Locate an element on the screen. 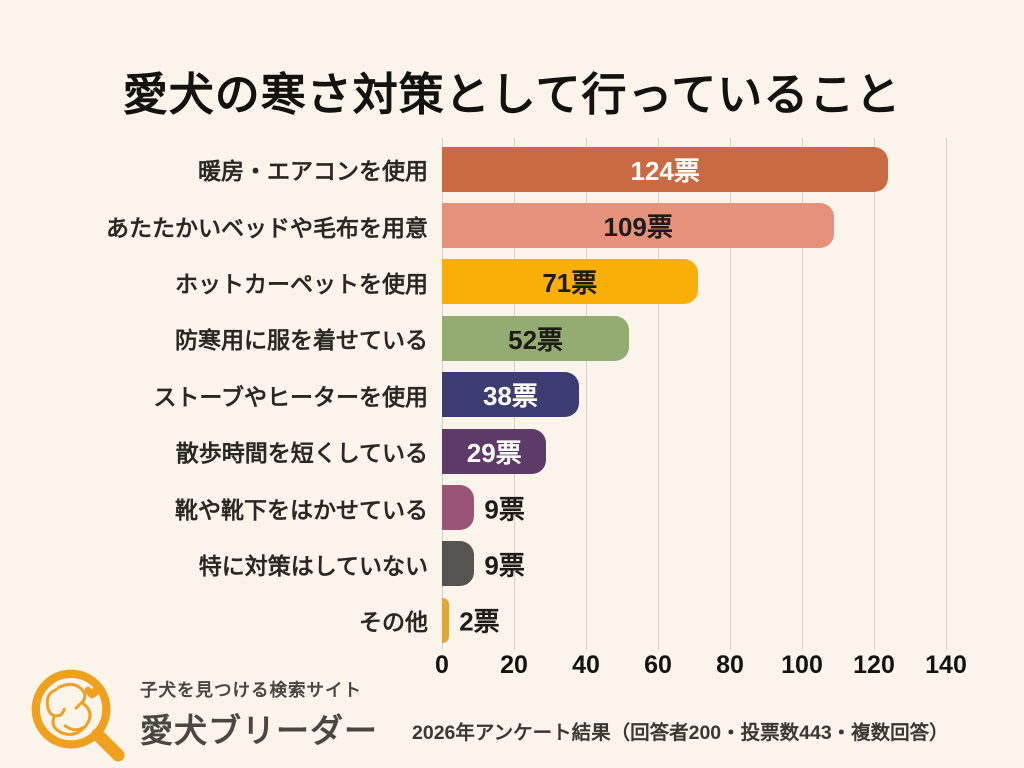 The height and width of the screenshot is (768, 1024). bar: 29票 is located at coordinates (494, 451).